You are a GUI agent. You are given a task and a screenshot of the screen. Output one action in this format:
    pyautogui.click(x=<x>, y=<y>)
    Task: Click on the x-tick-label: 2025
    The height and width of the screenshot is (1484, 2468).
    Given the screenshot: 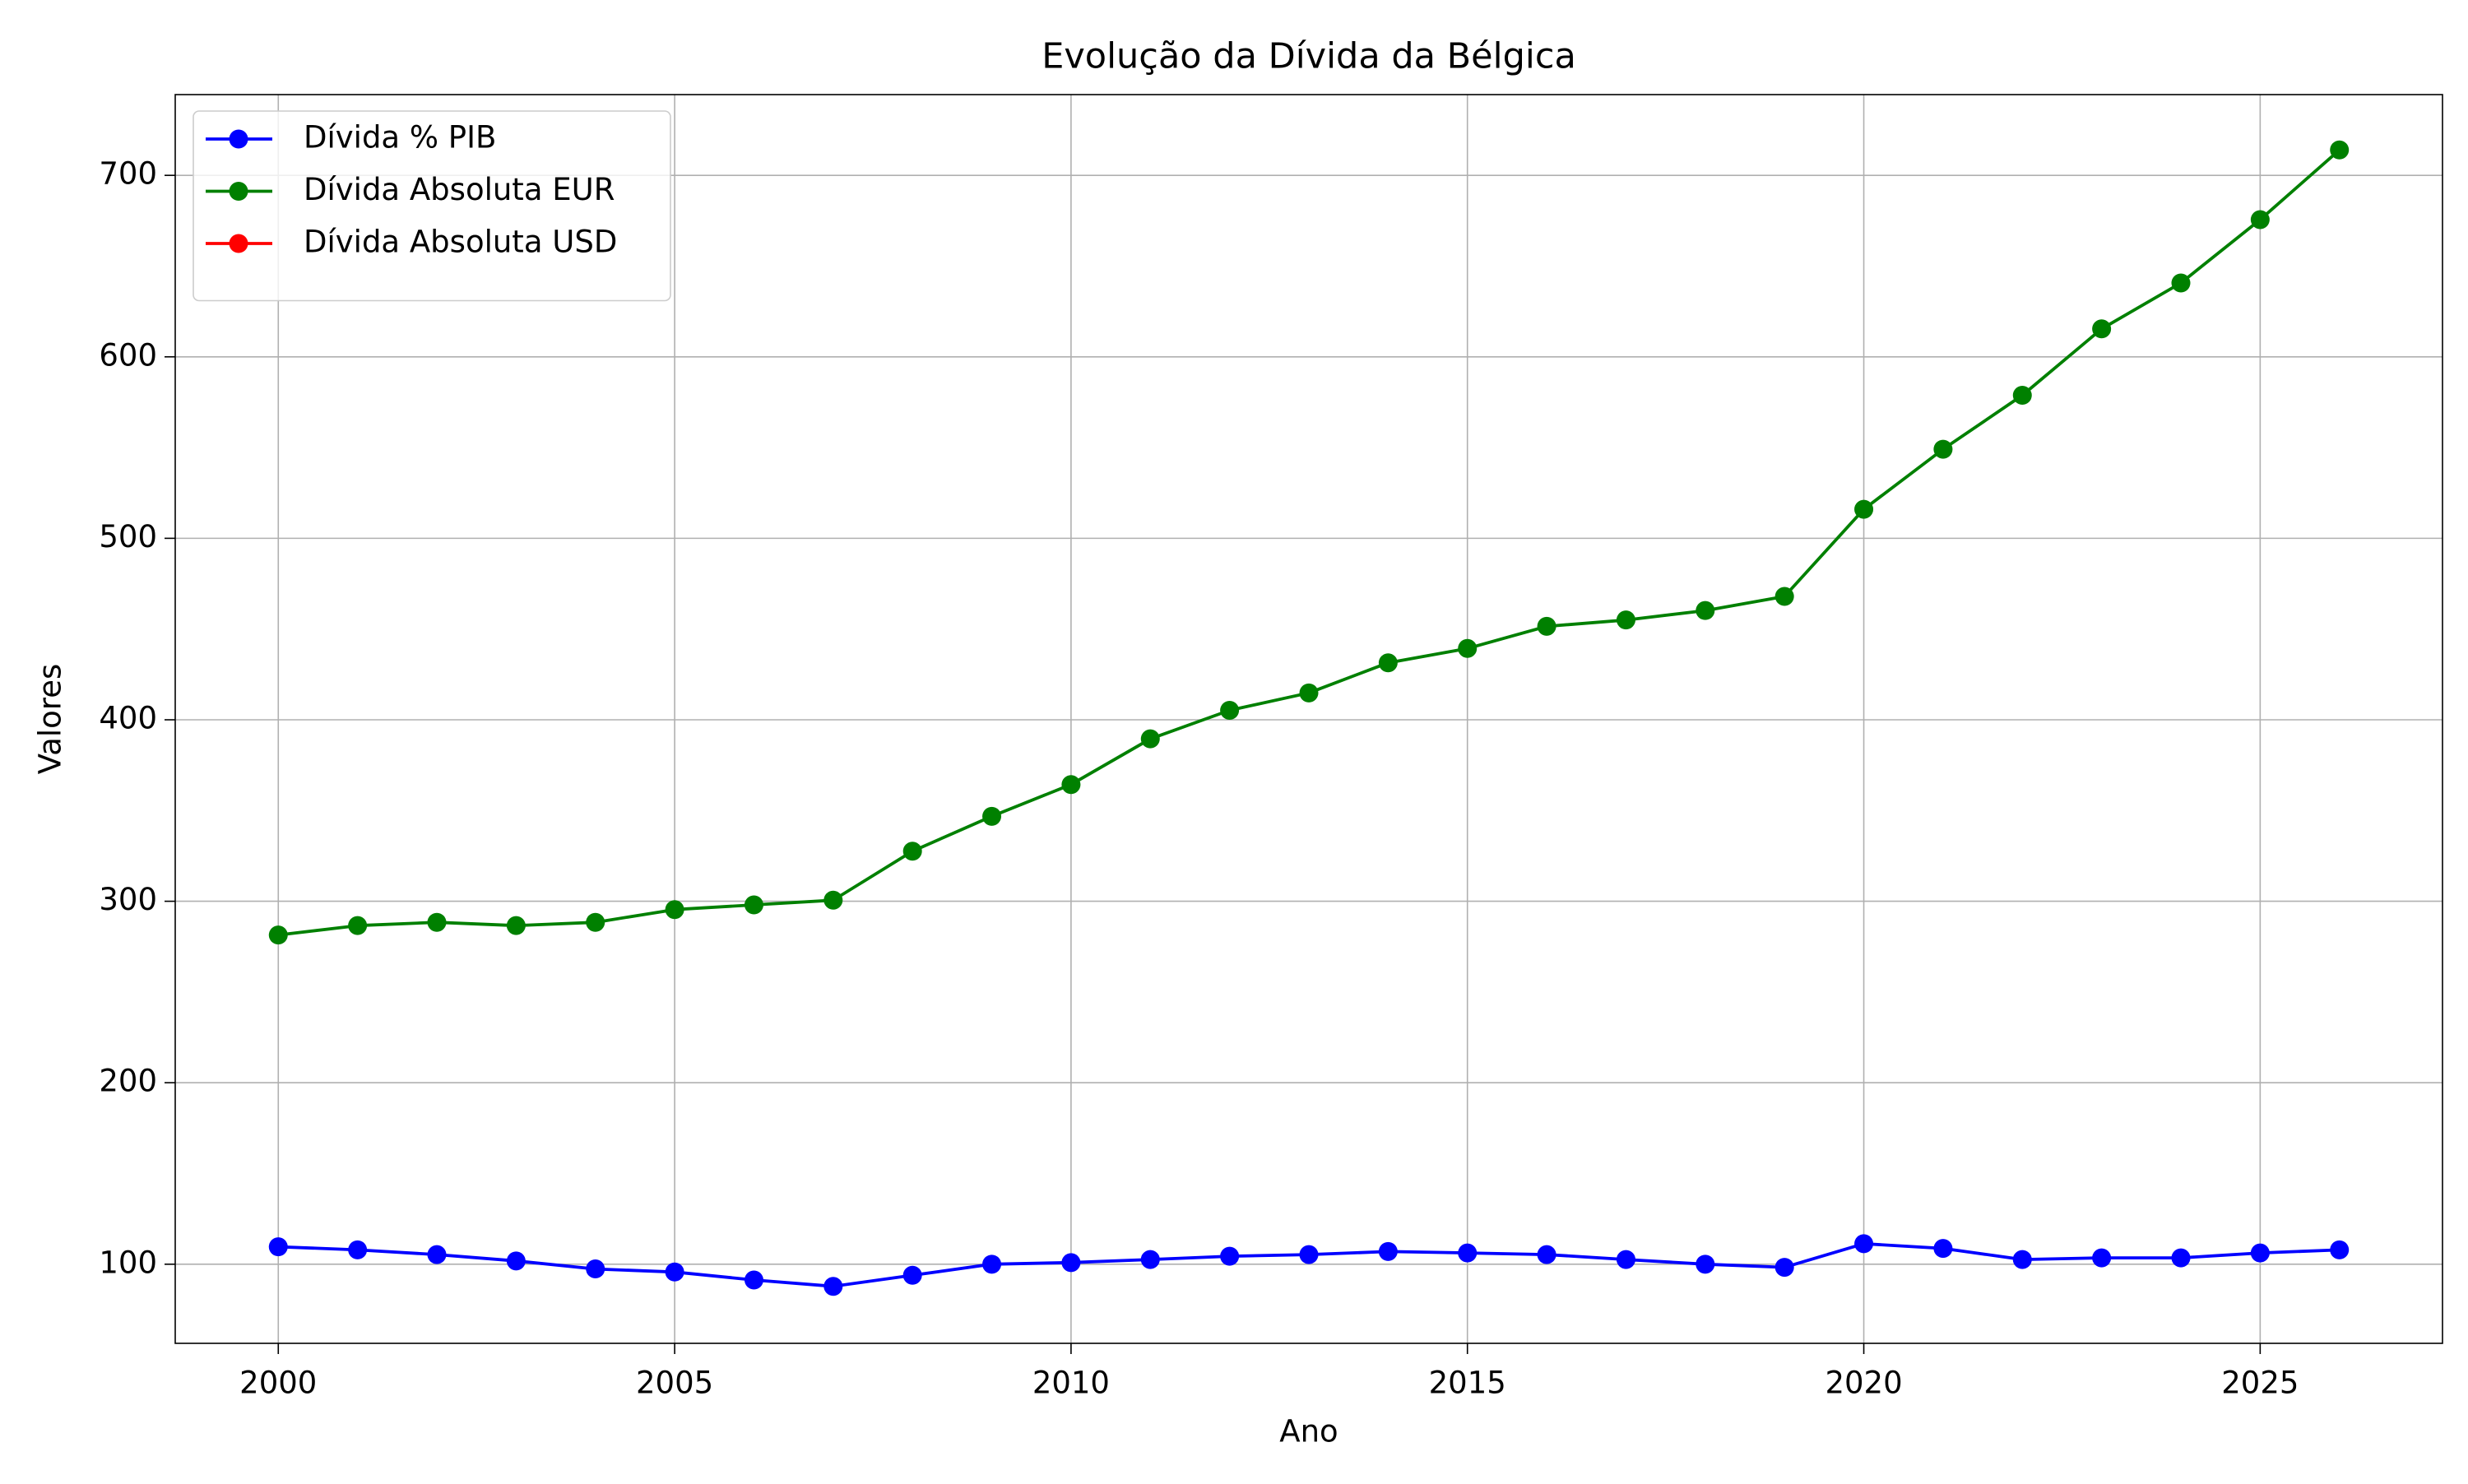 What is the action you would take?
    pyautogui.click(x=2260, y=1383)
    